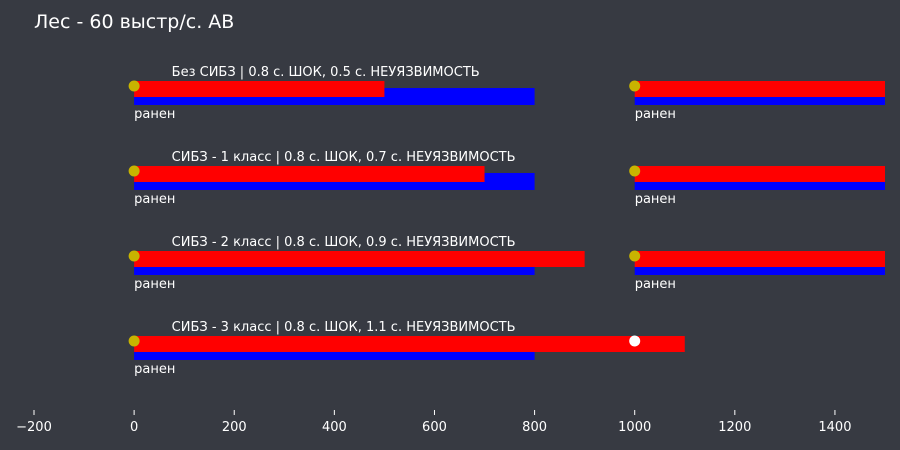 Image resolution: width=900 pixels, height=450 pixels. What do you see at coordinates (154, 284) in the screenshot?
I see `annotation-ranen-3-1: ранен` at bounding box center [154, 284].